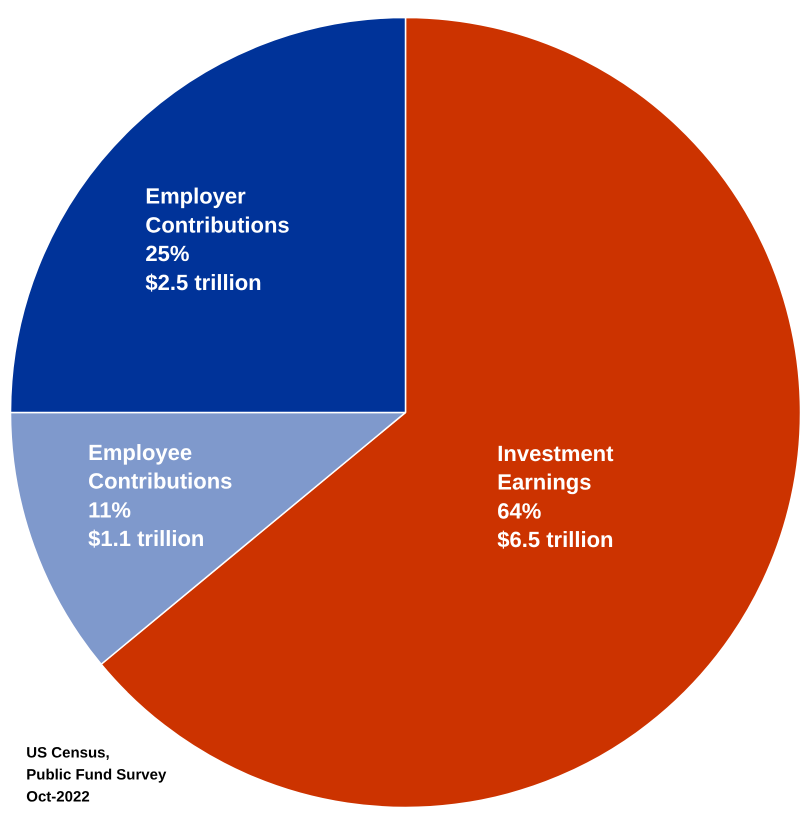  Describe the element at coordinates (160, 467) in the screenshot. I see `slice-label: Employee Contributions` at that location.